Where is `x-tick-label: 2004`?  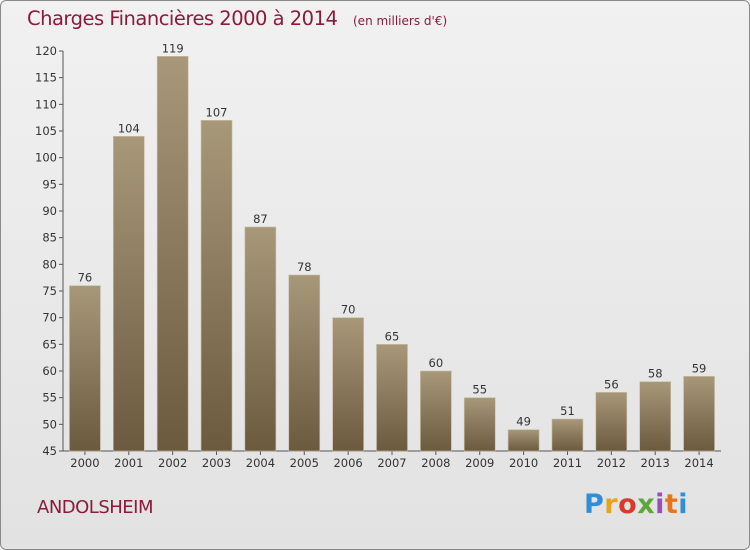
x-tick-label: 2004 is located at coordinates (260, 463).